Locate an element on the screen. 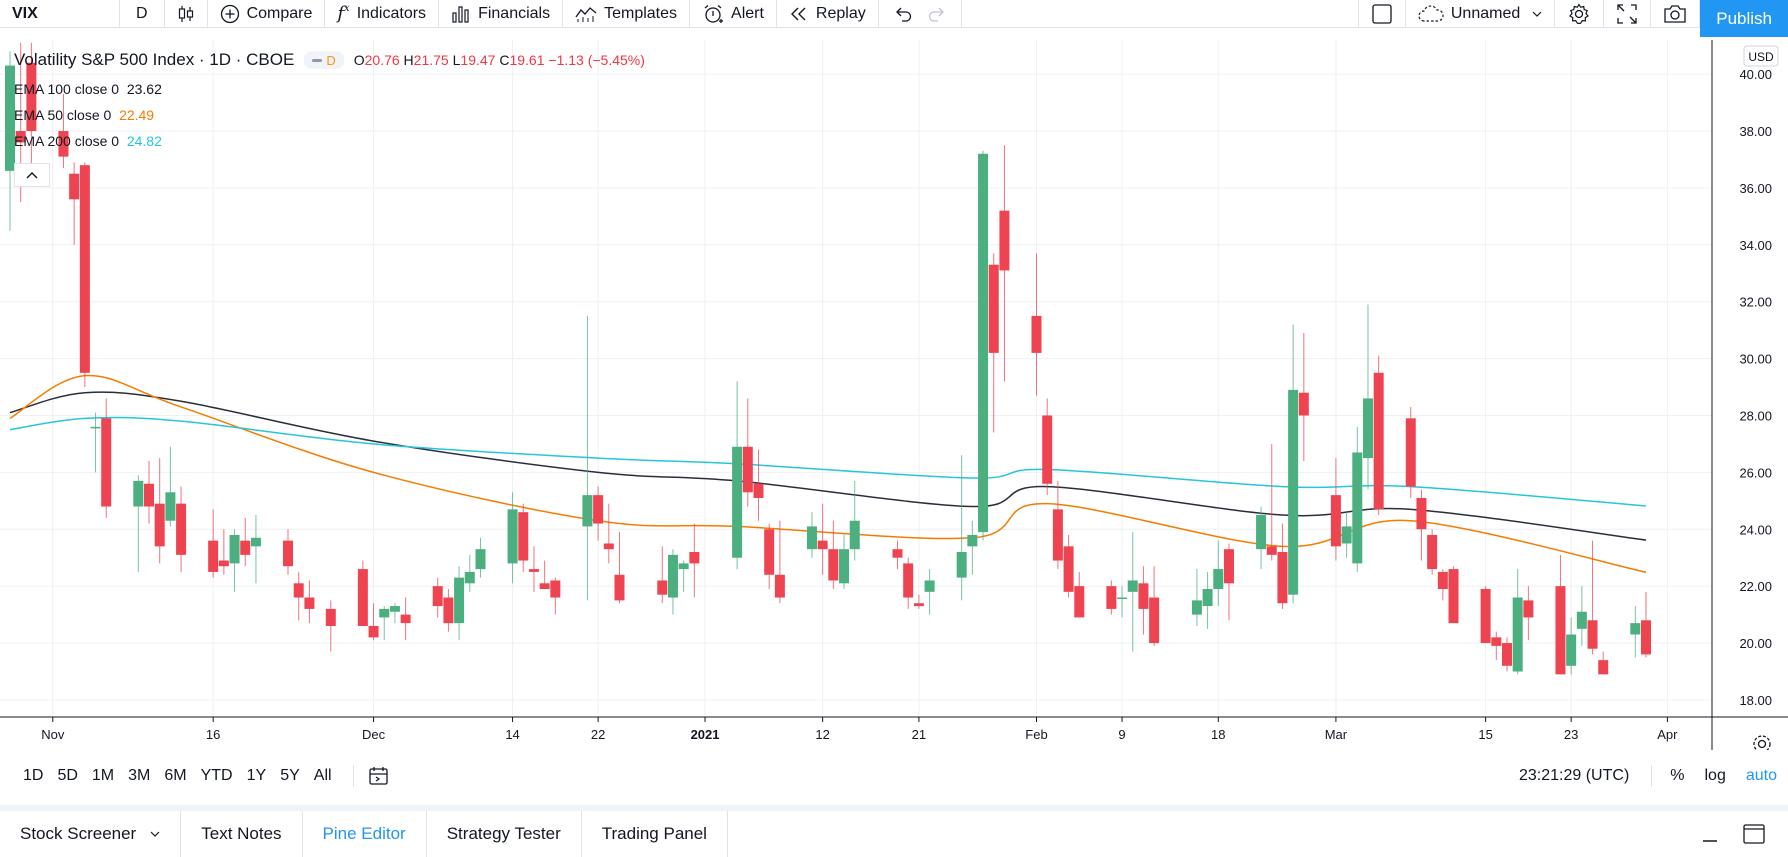 Image resolution: width=1788 pixels, height=857 pixels. tab-label: Stock Screener is located at coordinates (78, 833).